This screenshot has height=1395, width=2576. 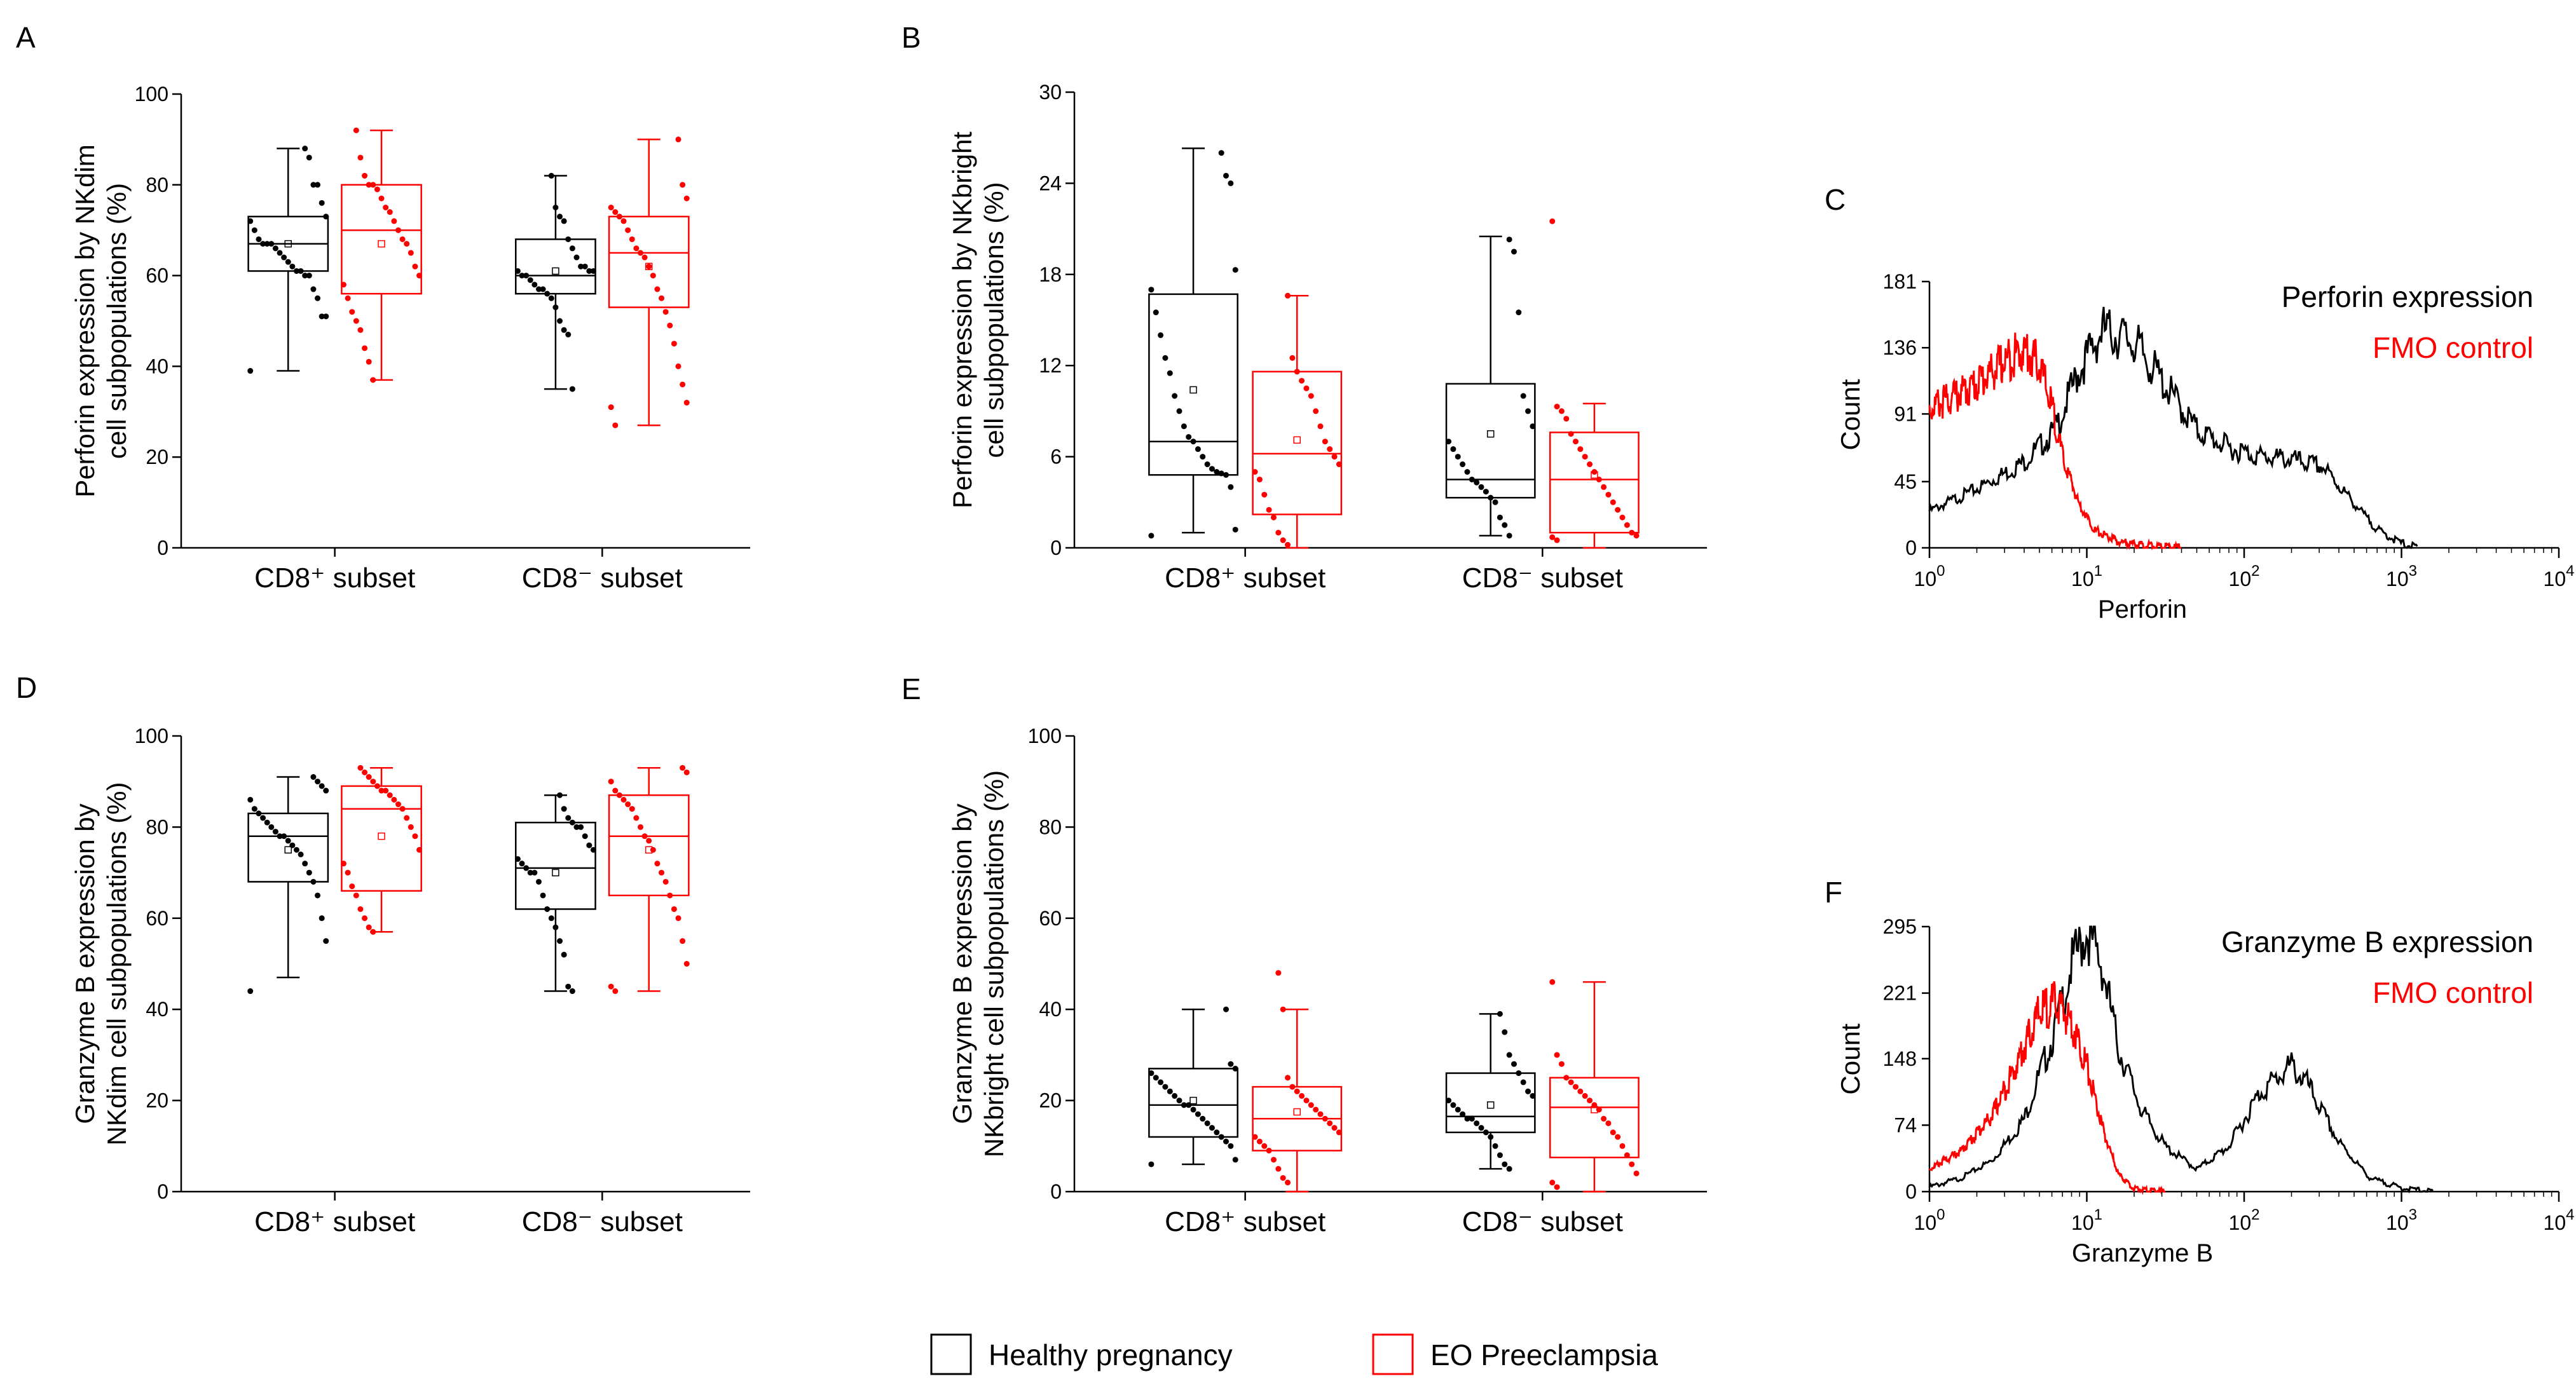 What do you see at coordinates (1941, 571) in the screenshot?
I see `x-tick-exponent: 0` at bounding box center [1941, 571].